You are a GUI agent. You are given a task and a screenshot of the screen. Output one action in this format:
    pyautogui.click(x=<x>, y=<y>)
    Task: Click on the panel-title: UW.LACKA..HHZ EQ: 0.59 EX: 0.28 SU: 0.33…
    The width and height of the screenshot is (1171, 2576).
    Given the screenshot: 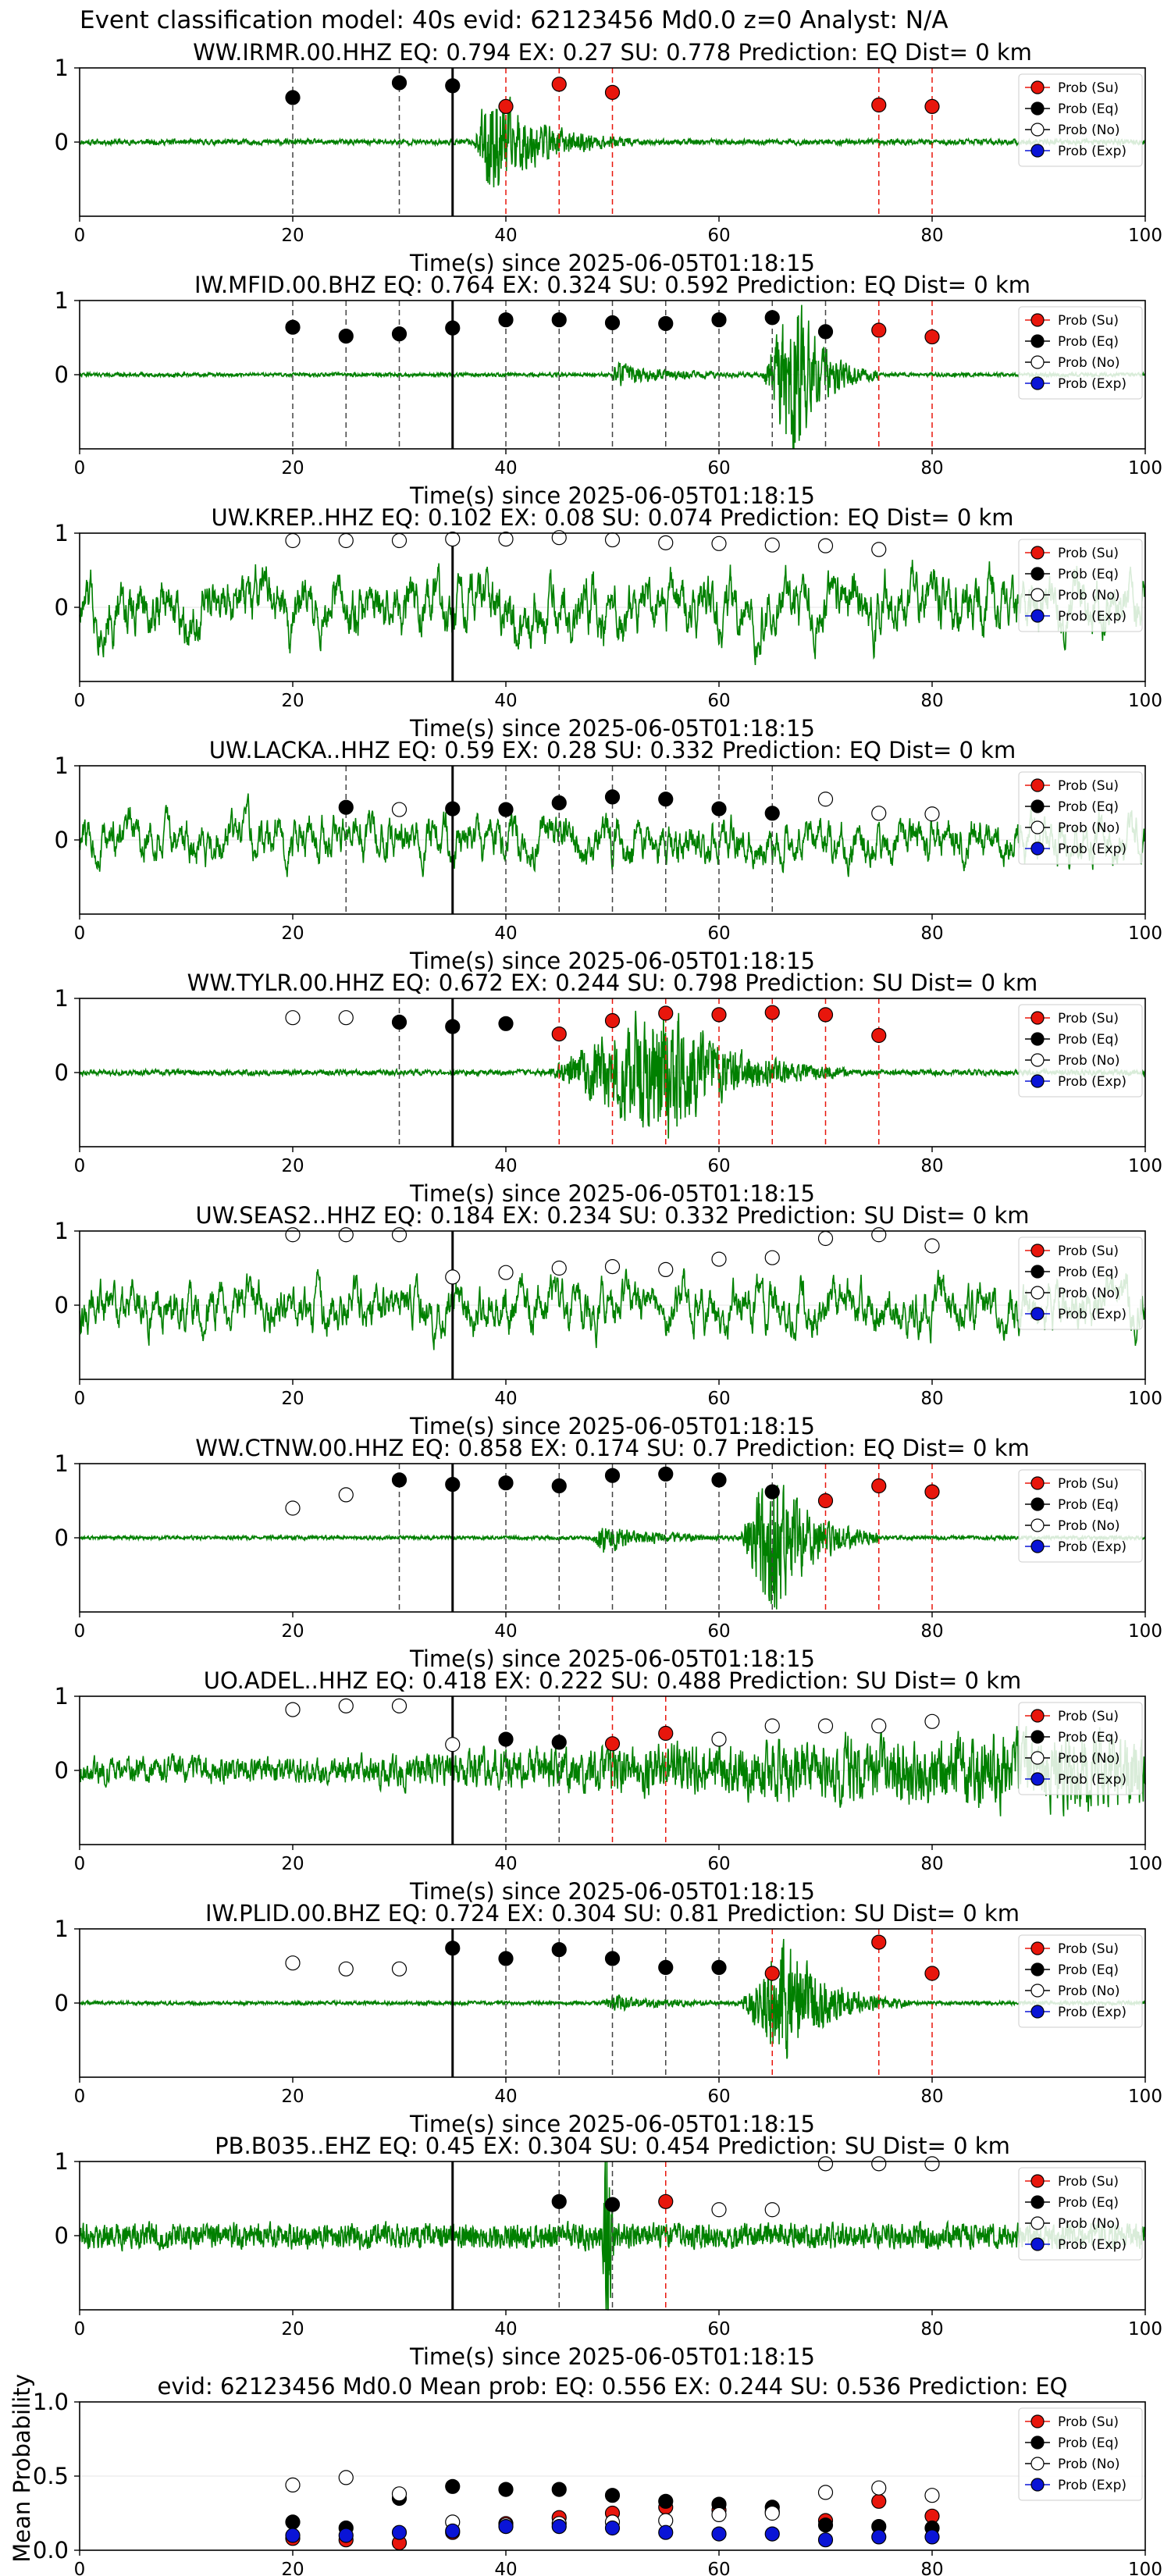 What is the action you would take?
    pyautogui.click(x=612, y=750)
    